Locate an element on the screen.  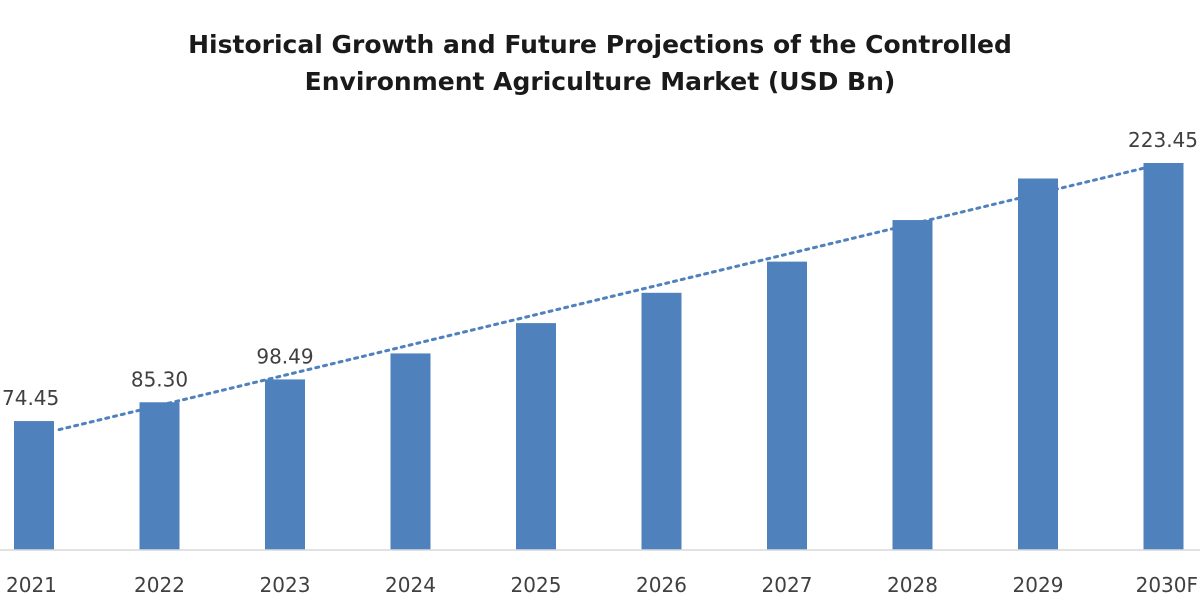
x-tick-label-2028: 2028 is located at coordinates (912, 585).